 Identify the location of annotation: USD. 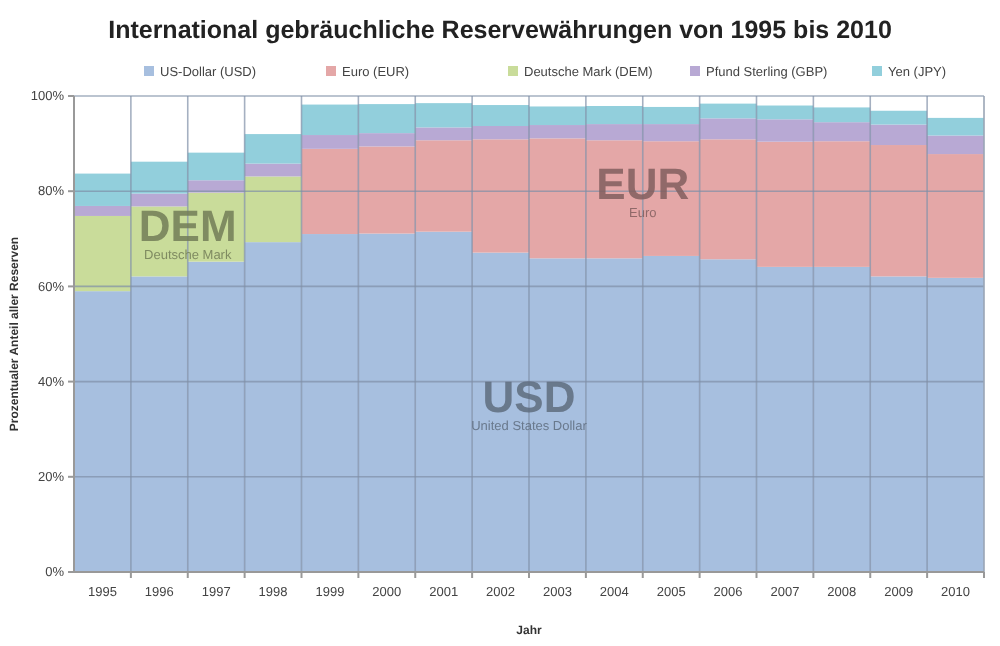
(529, 397).